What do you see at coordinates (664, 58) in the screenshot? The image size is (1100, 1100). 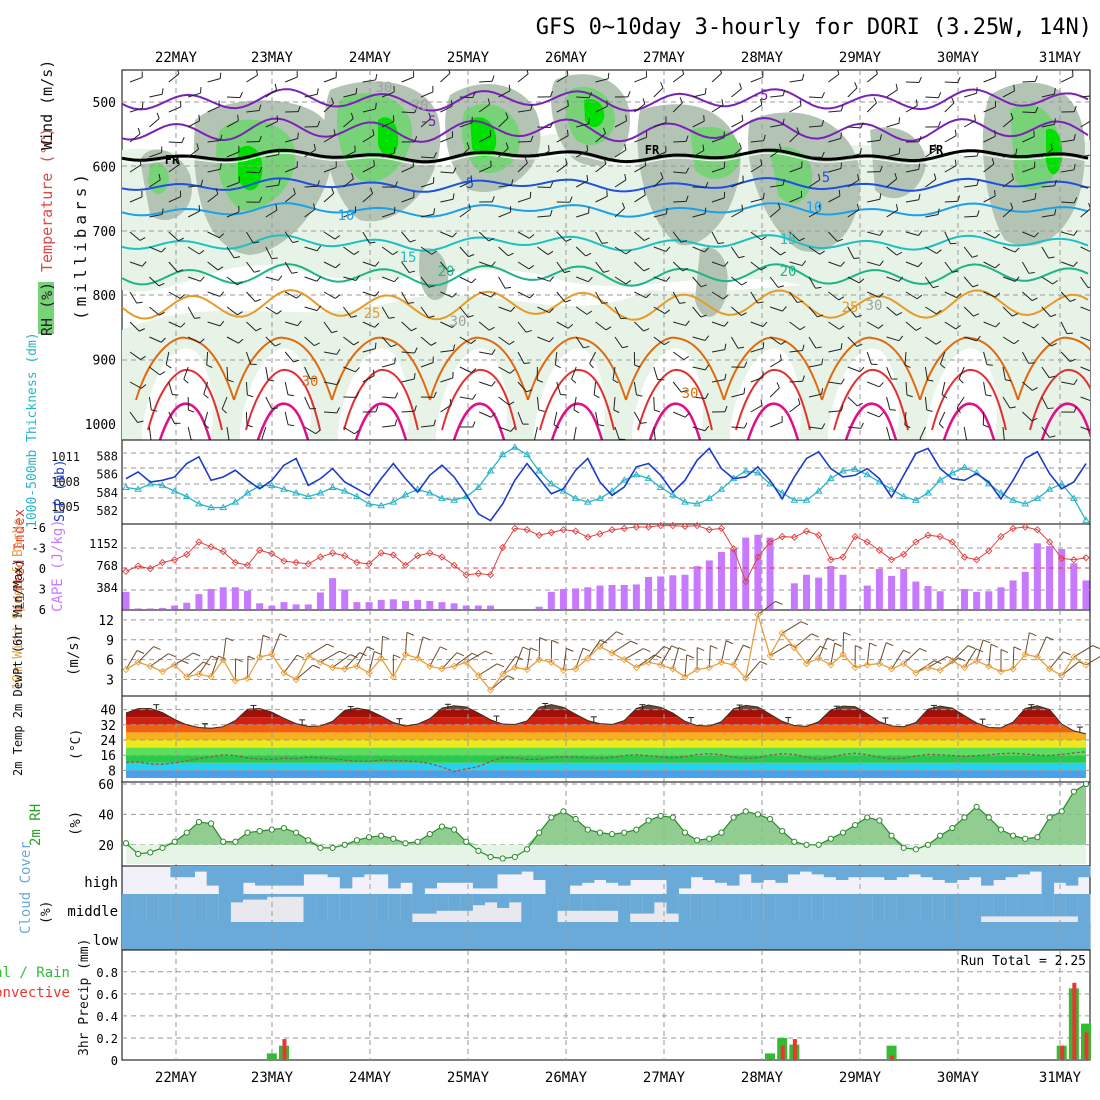 I see `top-date-label: 27MAY` at bounding box center [664, 58].